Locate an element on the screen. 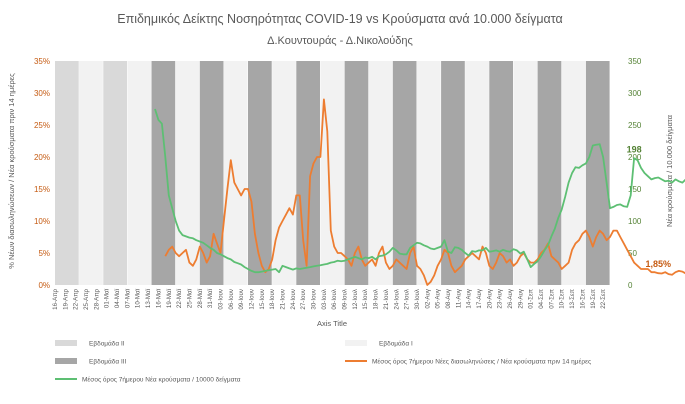 This screenshot has width=685, height=404. legend-label: Εβδομάδα I is located at coordinates (396, 344).